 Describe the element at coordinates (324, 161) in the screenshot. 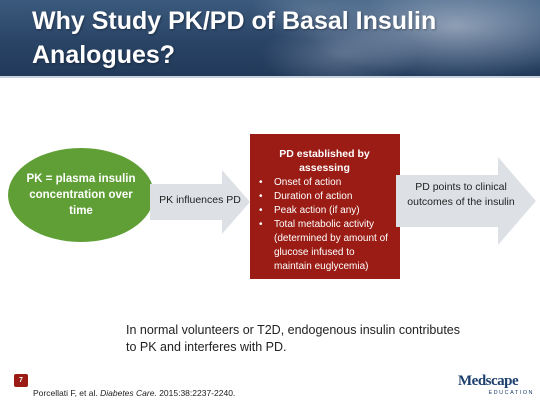

I see `pd-box-heading: PD established by assessing` at that location.